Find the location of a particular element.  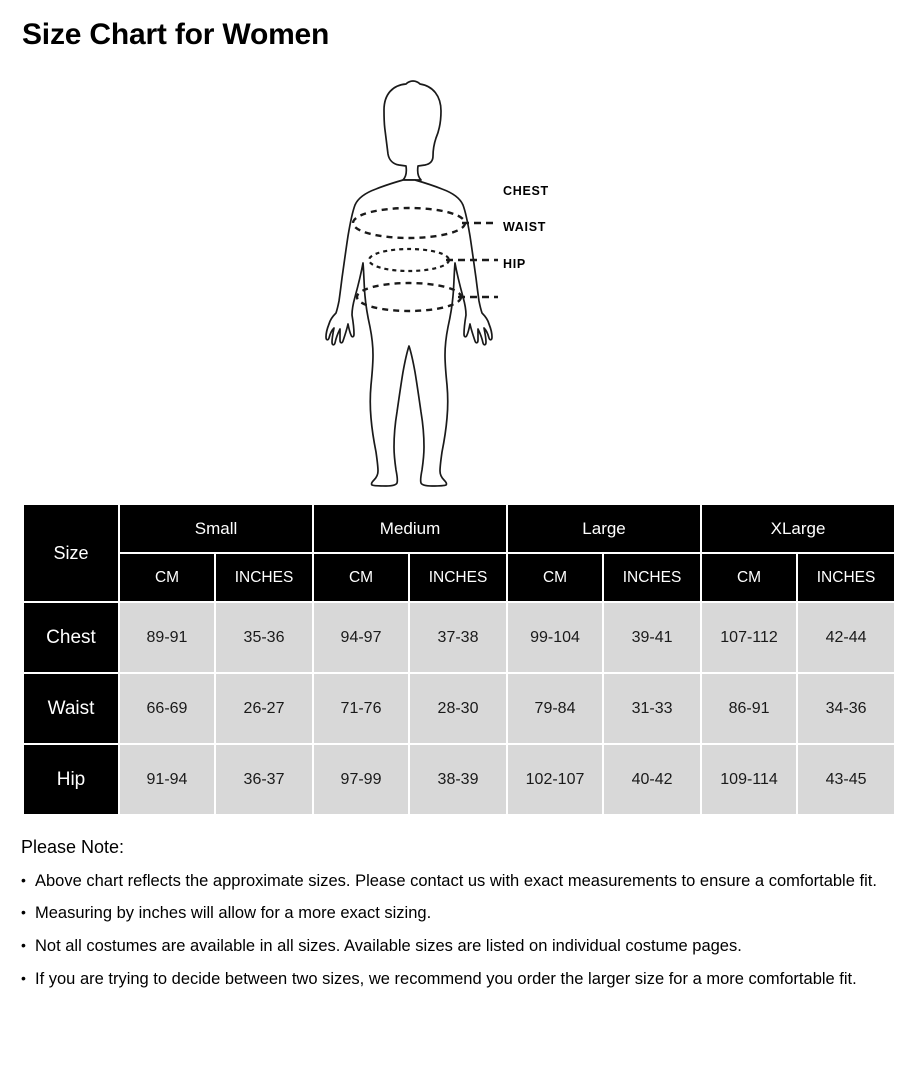

cell-chest-xlarge-inches: 42-44 is located at coordinates (846, 637).